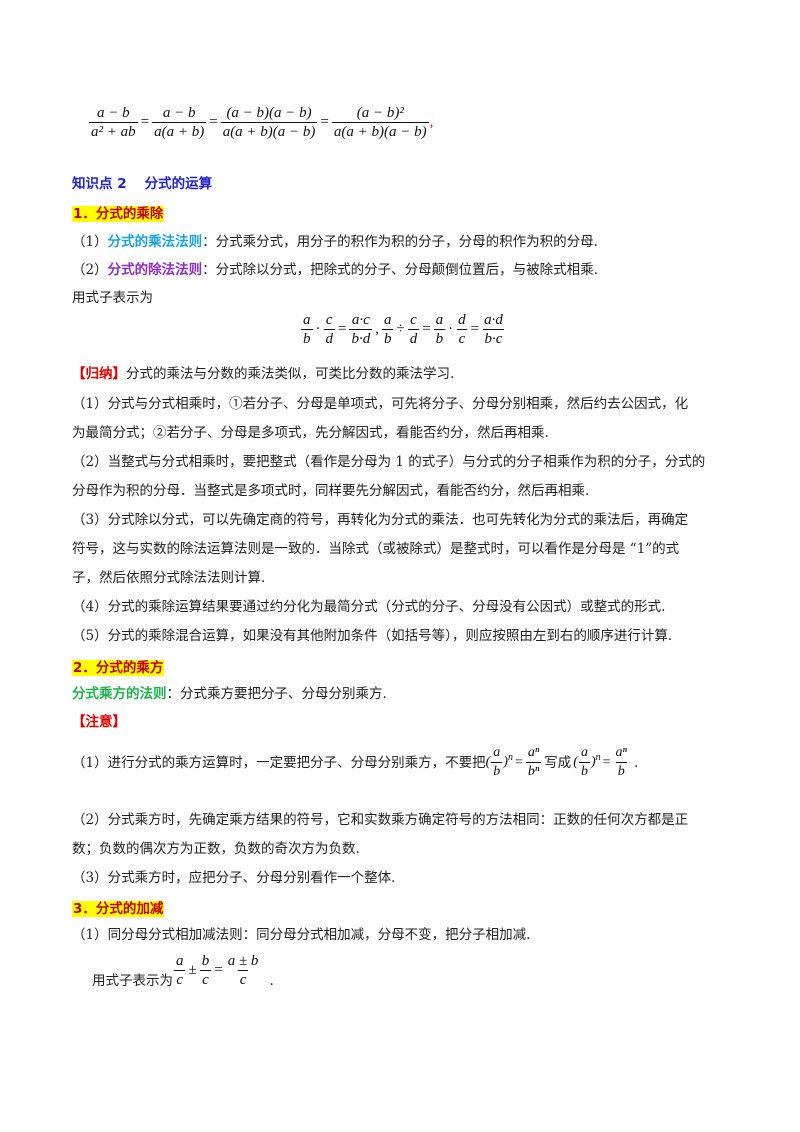 Image resolution: width=800 pixels, height=1132 pixels. Describe the element at coordinates (112, 298) in the screenshot. I see `formula-intro: 用式子表示为` at that location.